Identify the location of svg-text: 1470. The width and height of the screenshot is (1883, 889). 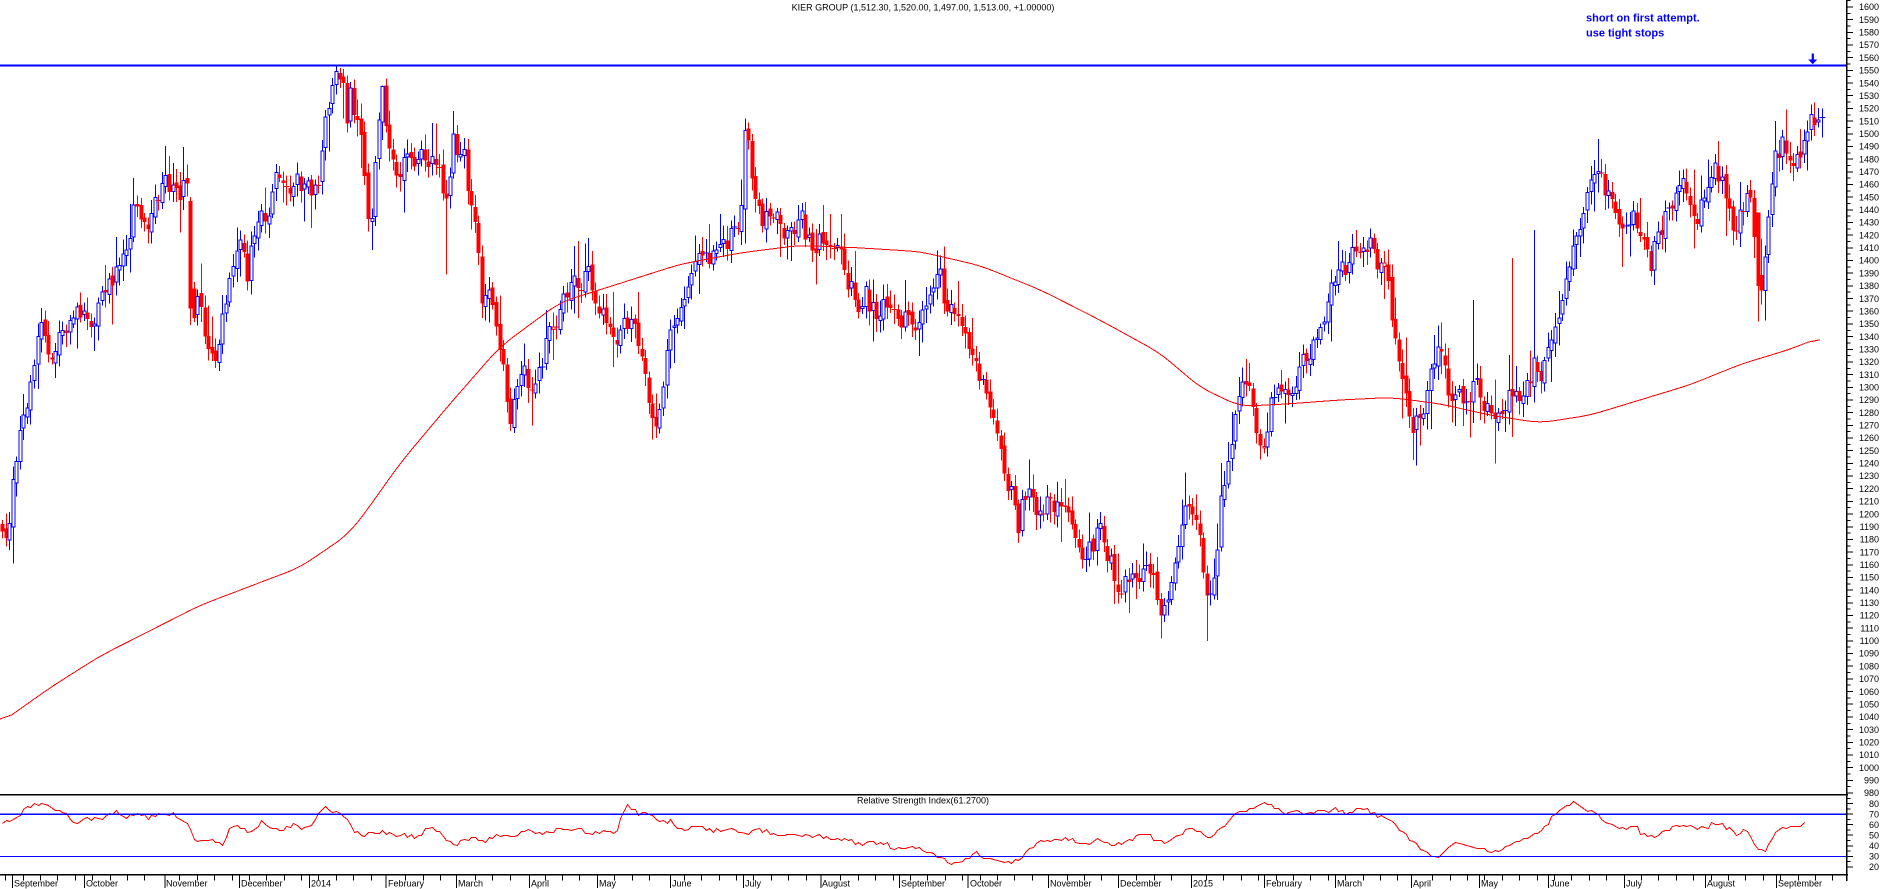
(1869, 172).